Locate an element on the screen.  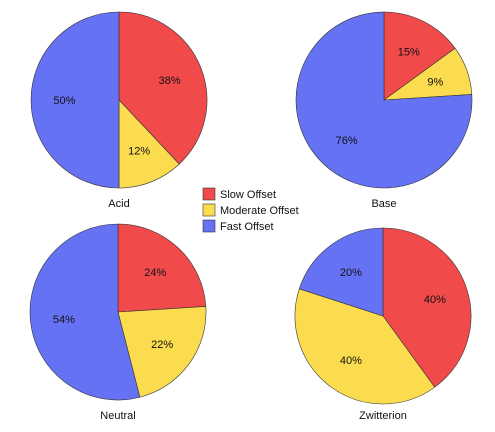
pie-title-base: Base is located at coordinates (383, 204).